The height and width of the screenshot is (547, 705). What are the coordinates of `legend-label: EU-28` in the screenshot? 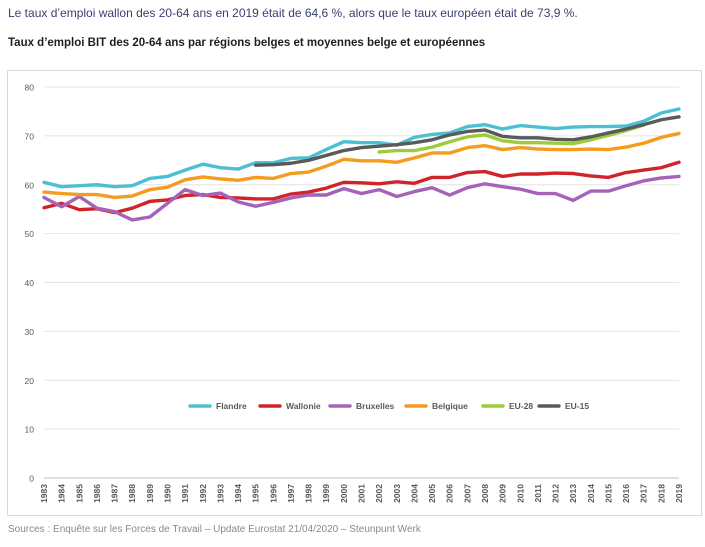 It's located at (521, 406).